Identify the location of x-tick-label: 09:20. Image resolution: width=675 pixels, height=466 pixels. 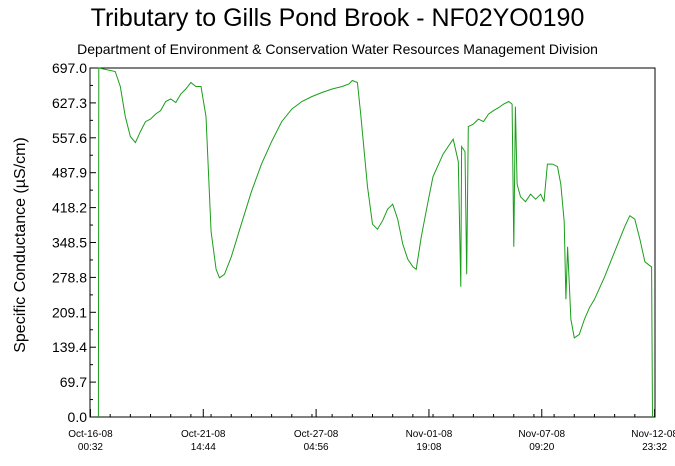
(541, 447).